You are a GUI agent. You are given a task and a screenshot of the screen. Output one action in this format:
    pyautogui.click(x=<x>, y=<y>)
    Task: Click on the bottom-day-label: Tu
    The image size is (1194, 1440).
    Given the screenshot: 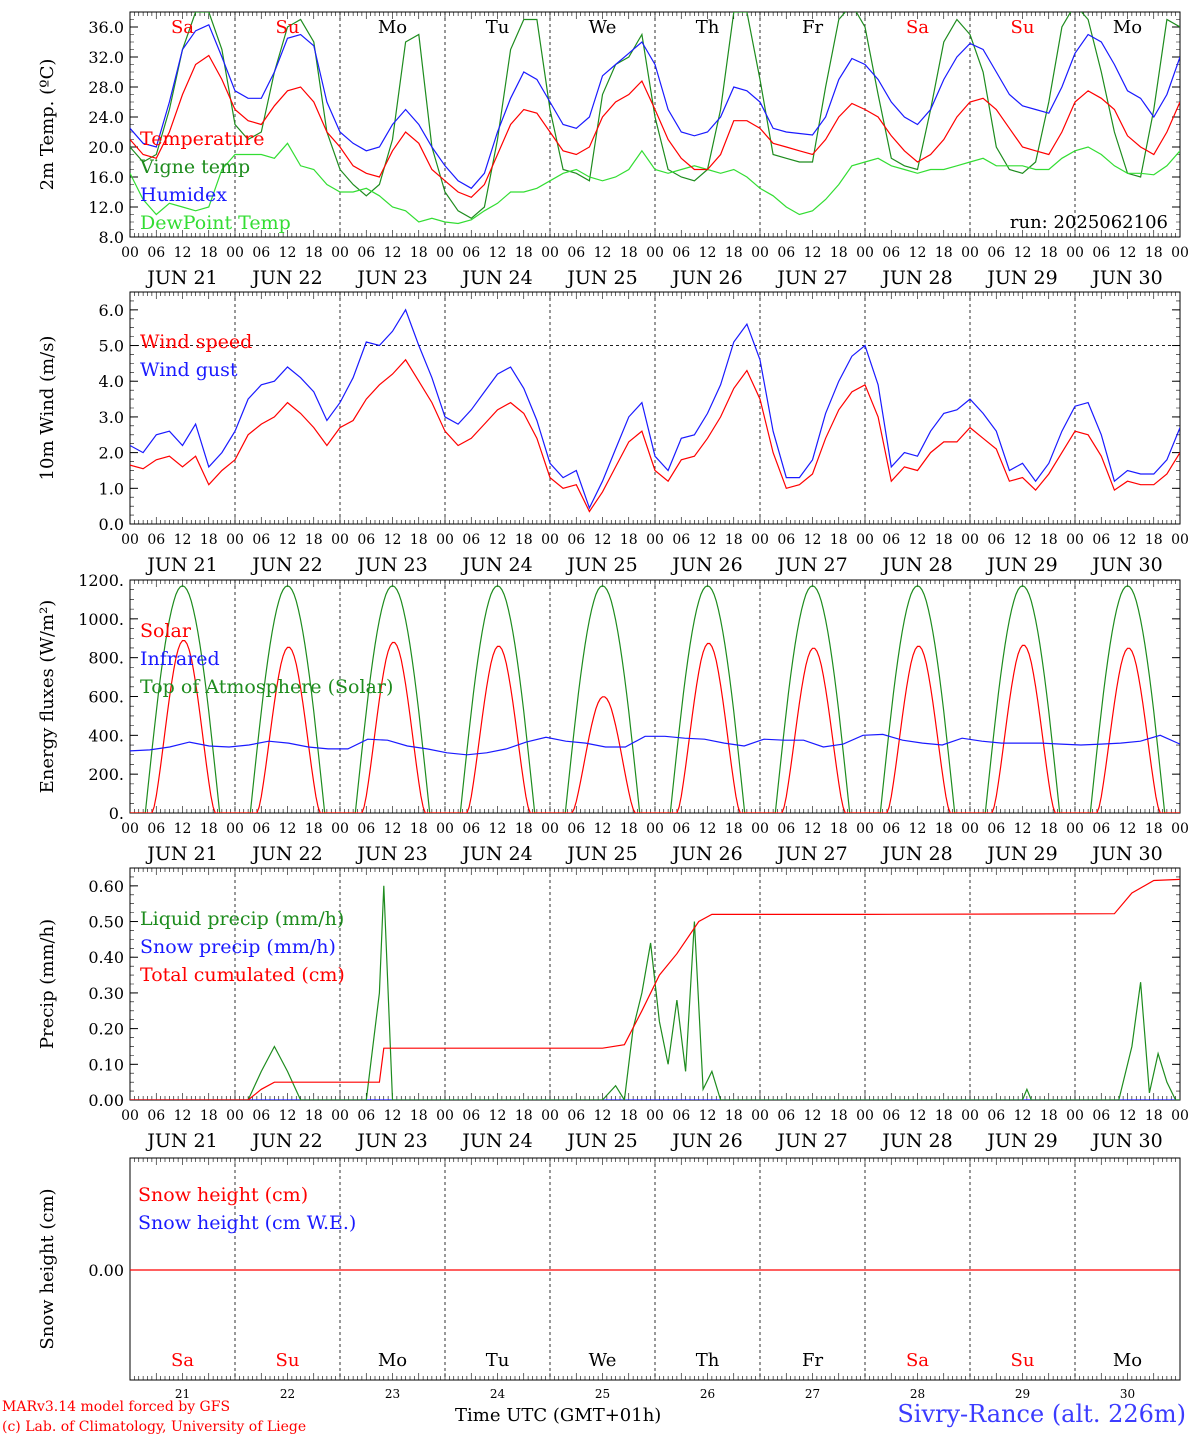 What is the action you would take?
    pyautogui.click(x=498, y=1360)
    